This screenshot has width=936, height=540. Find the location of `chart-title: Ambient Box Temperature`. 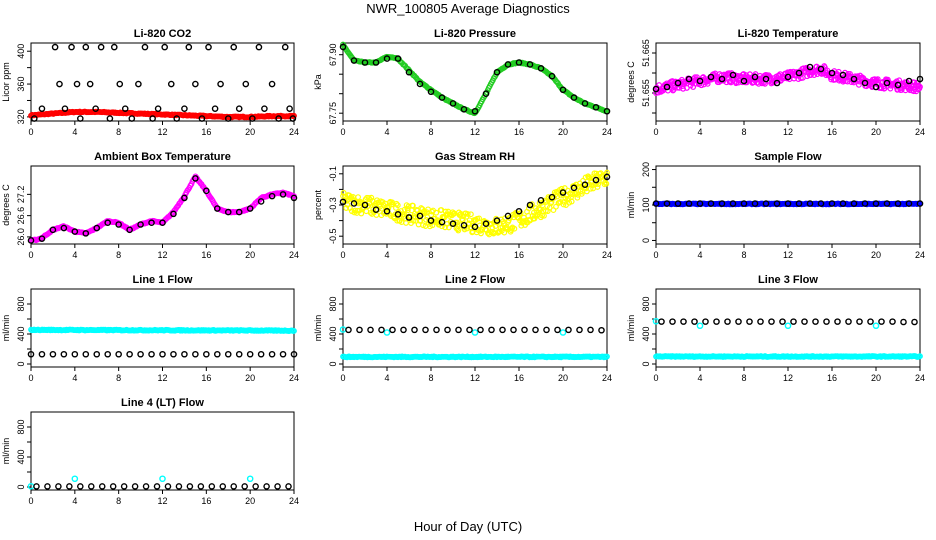

chart-title: Ambient Box Temperature is located at coordinates (162, 157).